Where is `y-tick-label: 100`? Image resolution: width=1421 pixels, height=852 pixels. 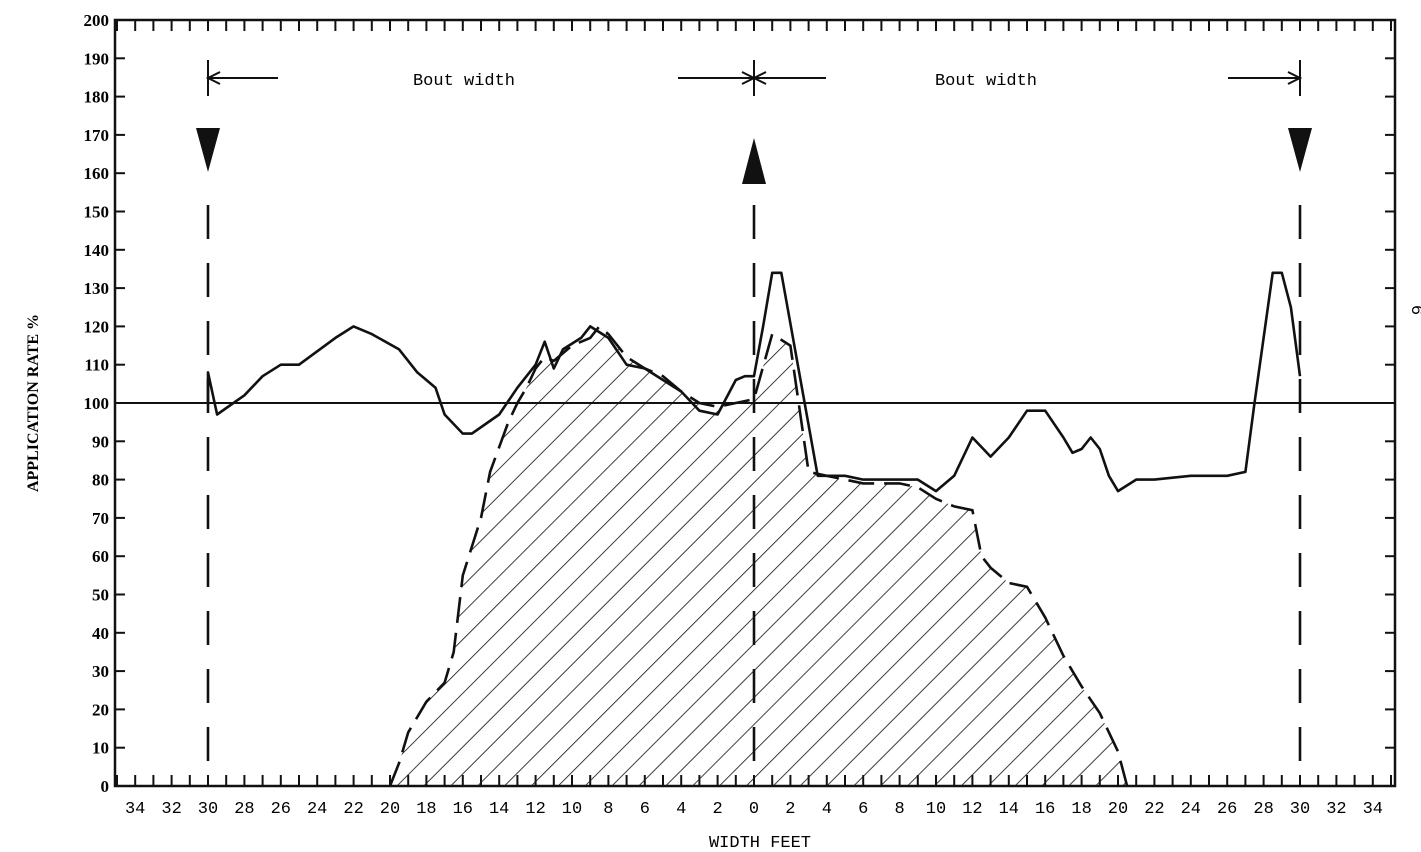 y-tick-label: 100 is located at coordinates (97, 403).